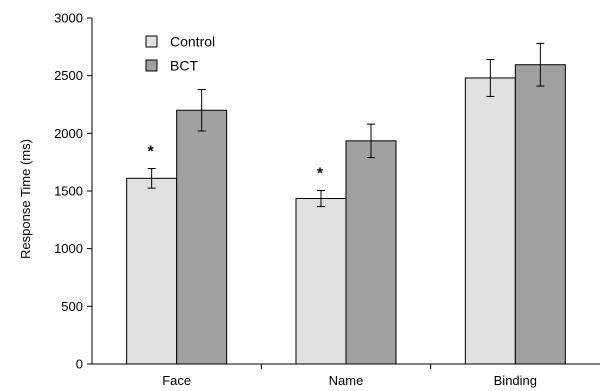 The image size is (600, 391). I want to click on legend-label-control: Control, so click(192, 42).